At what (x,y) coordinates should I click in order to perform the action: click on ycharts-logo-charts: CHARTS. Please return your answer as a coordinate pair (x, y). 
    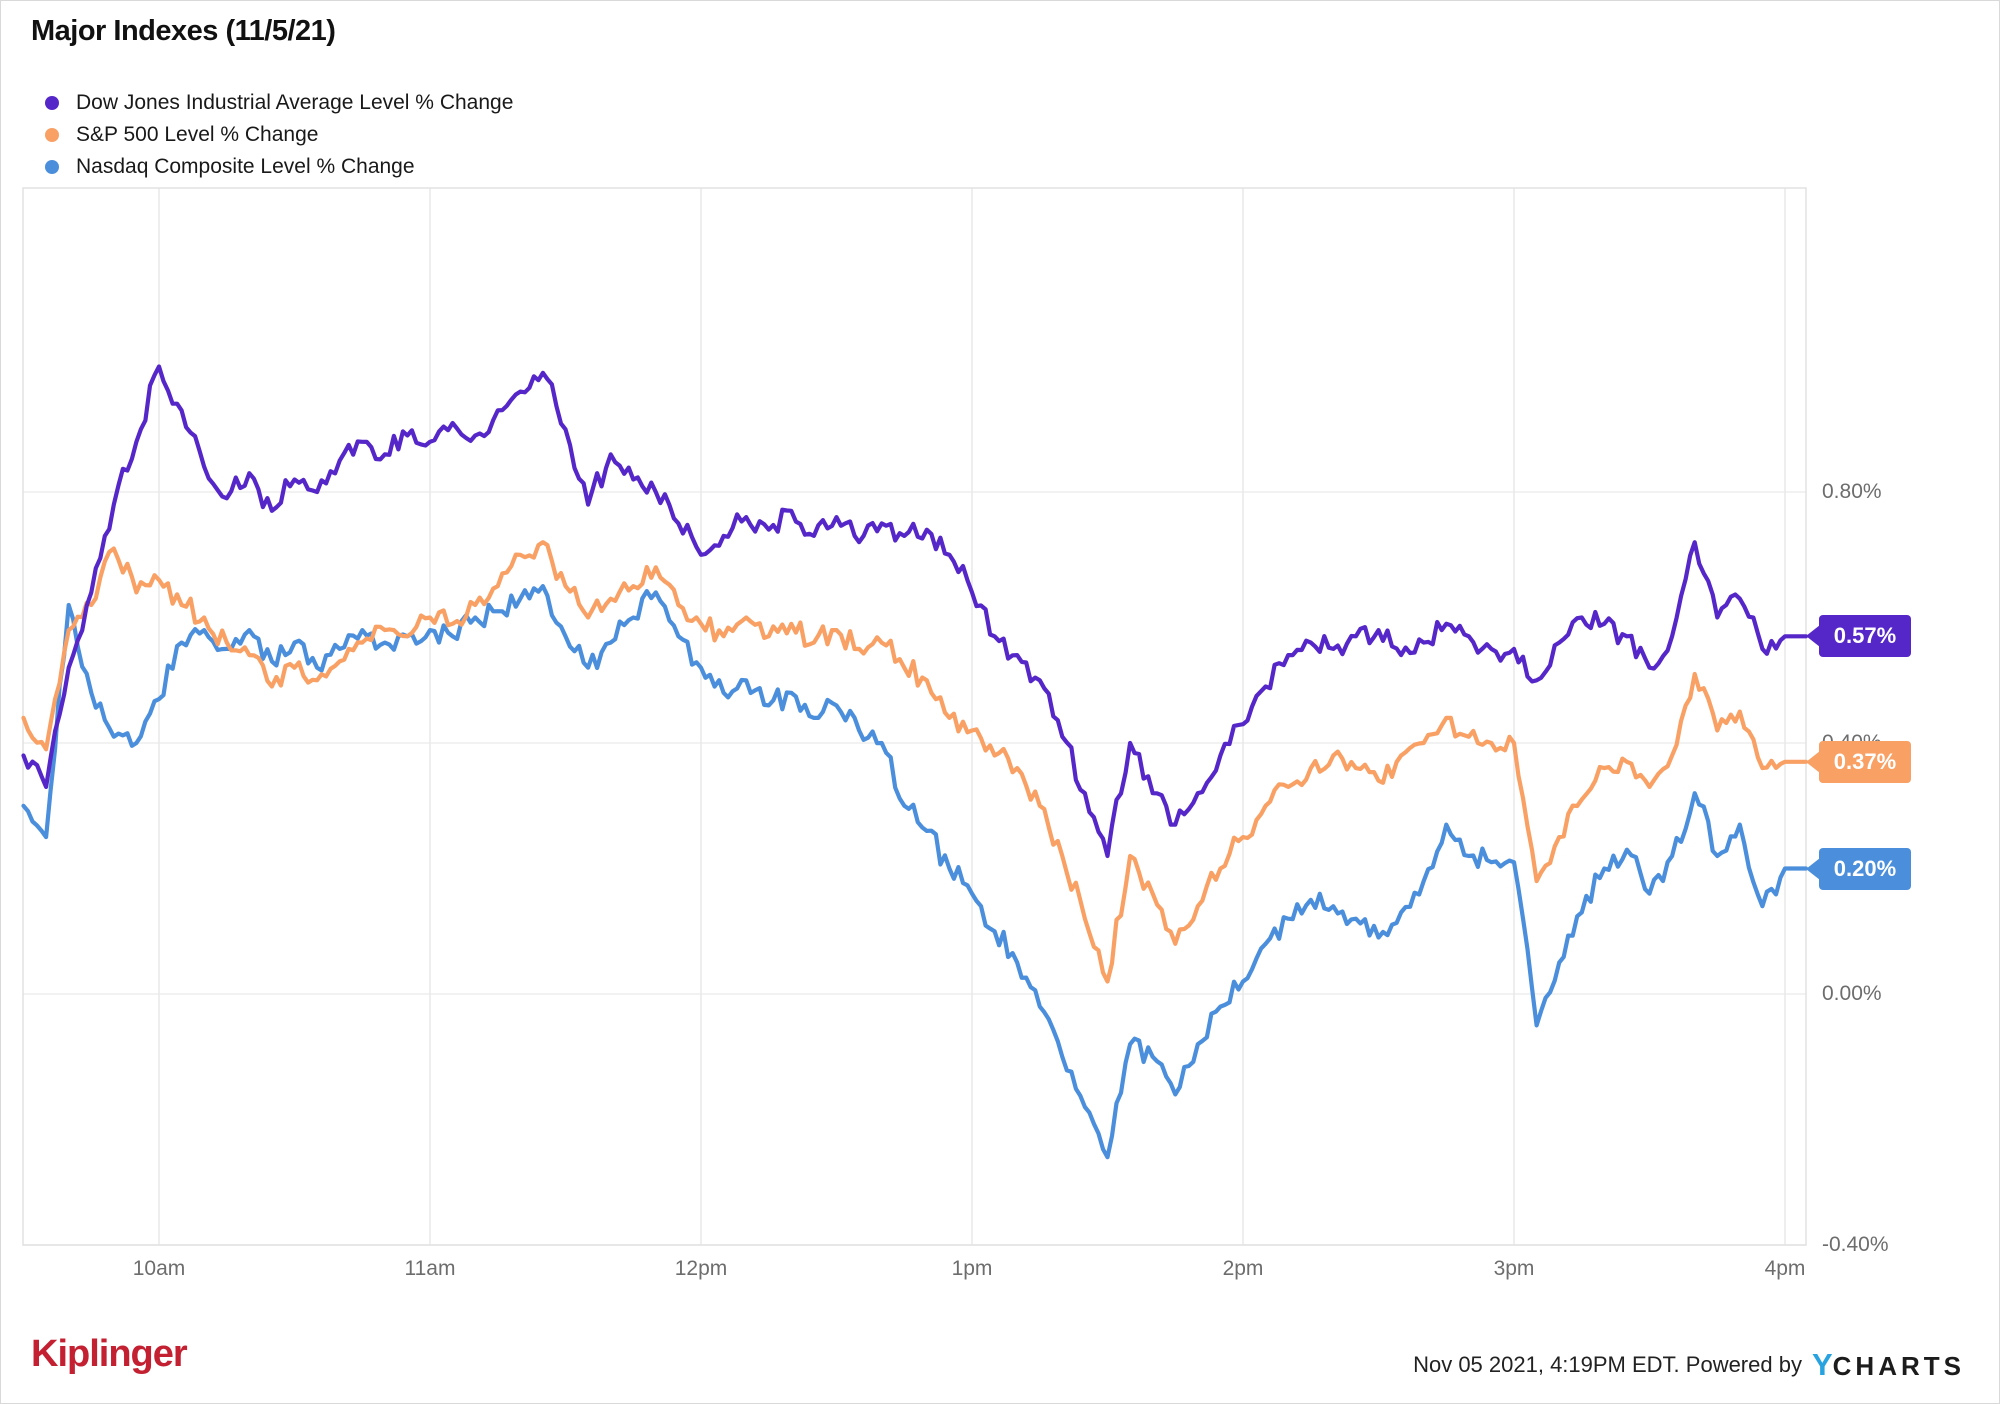
    Looking at the image, I should click on (1898, 1366).